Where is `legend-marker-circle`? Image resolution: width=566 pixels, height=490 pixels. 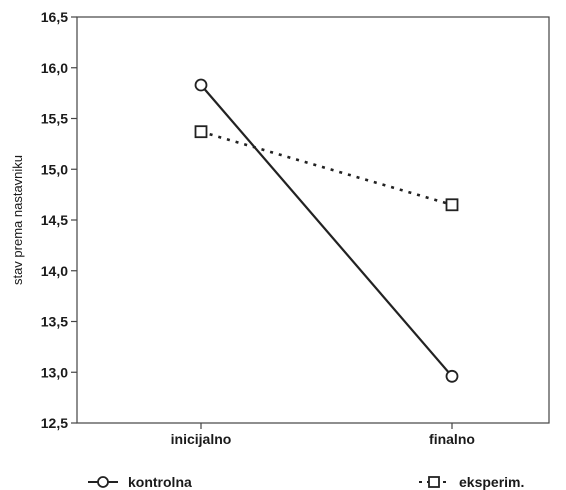
legend-marker-circle is located at coordinates (103, 482).